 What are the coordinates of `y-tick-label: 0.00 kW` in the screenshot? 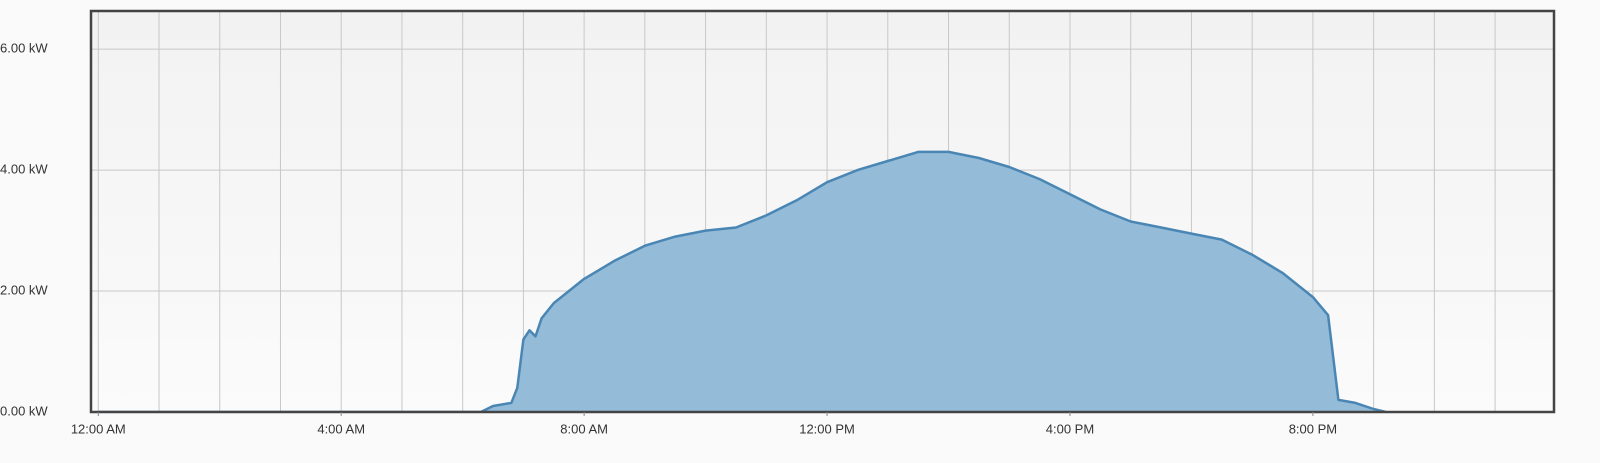 It's located at (24, 410).